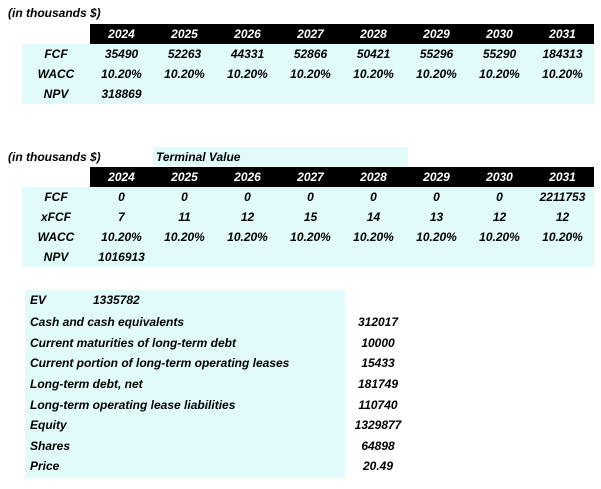 The height and width of the screenshot is (489, 601). I want to click on table2-year: 2031, so click(562, 177).